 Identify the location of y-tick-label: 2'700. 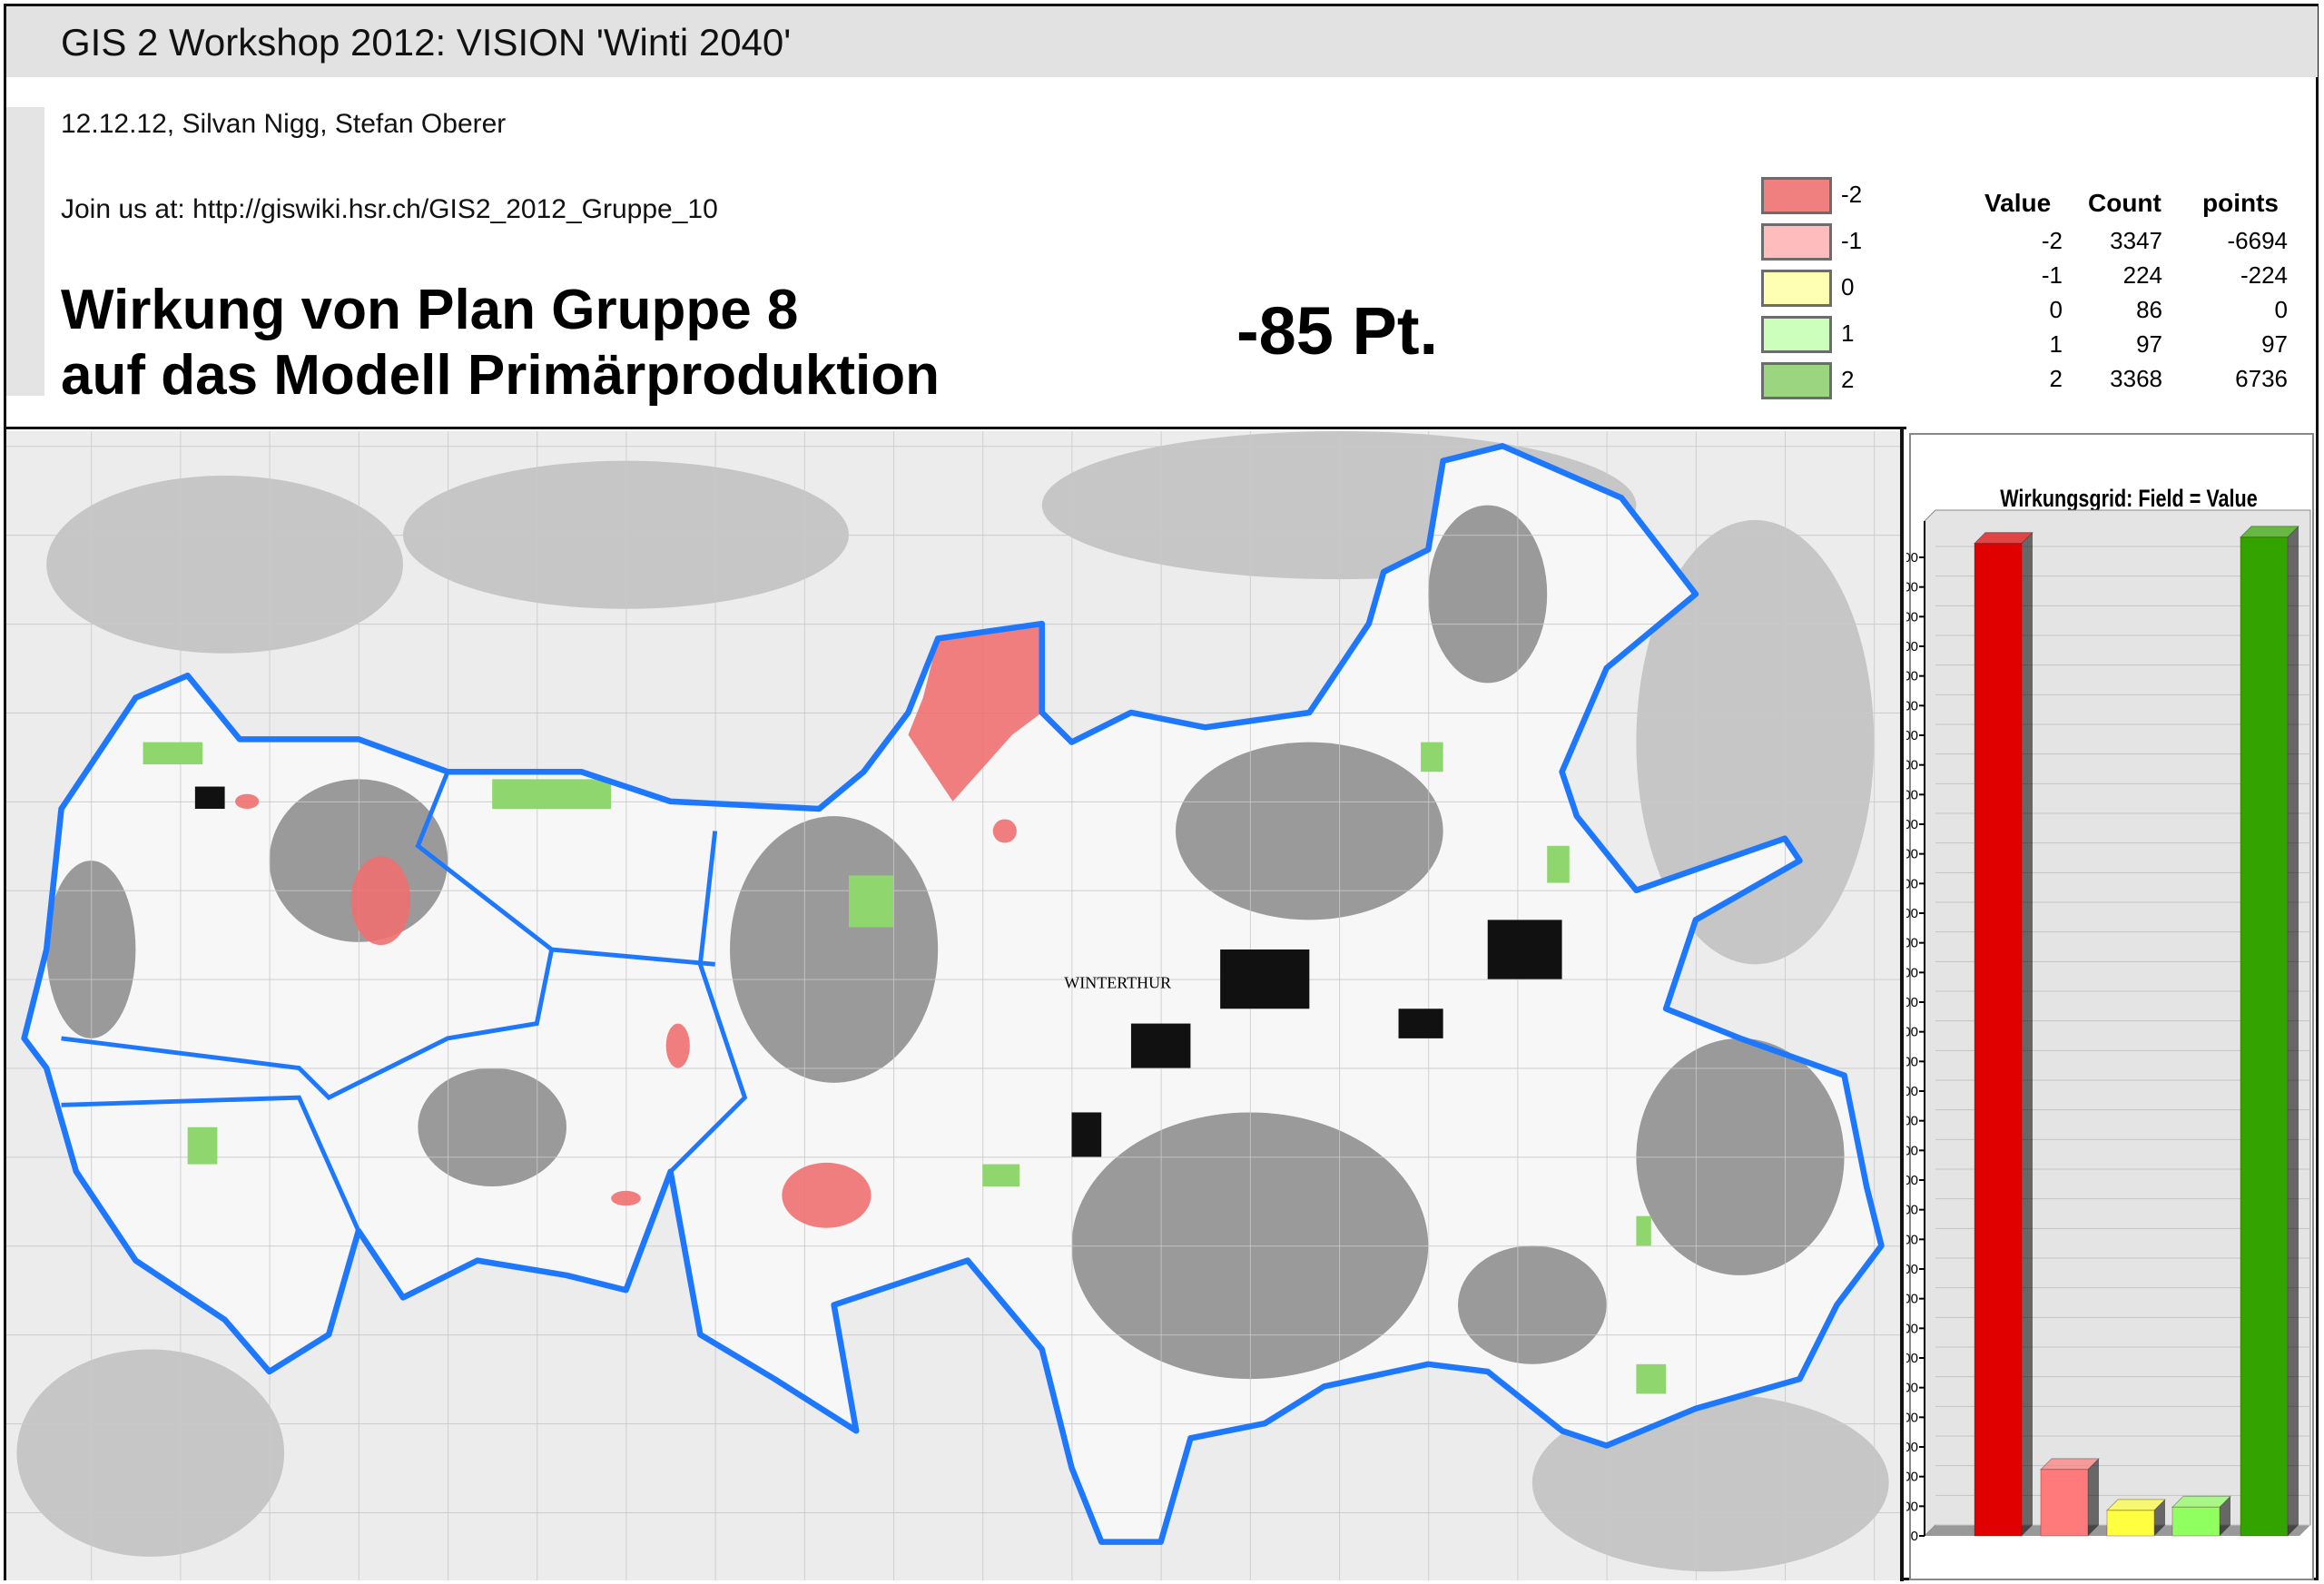
(1912, 735).